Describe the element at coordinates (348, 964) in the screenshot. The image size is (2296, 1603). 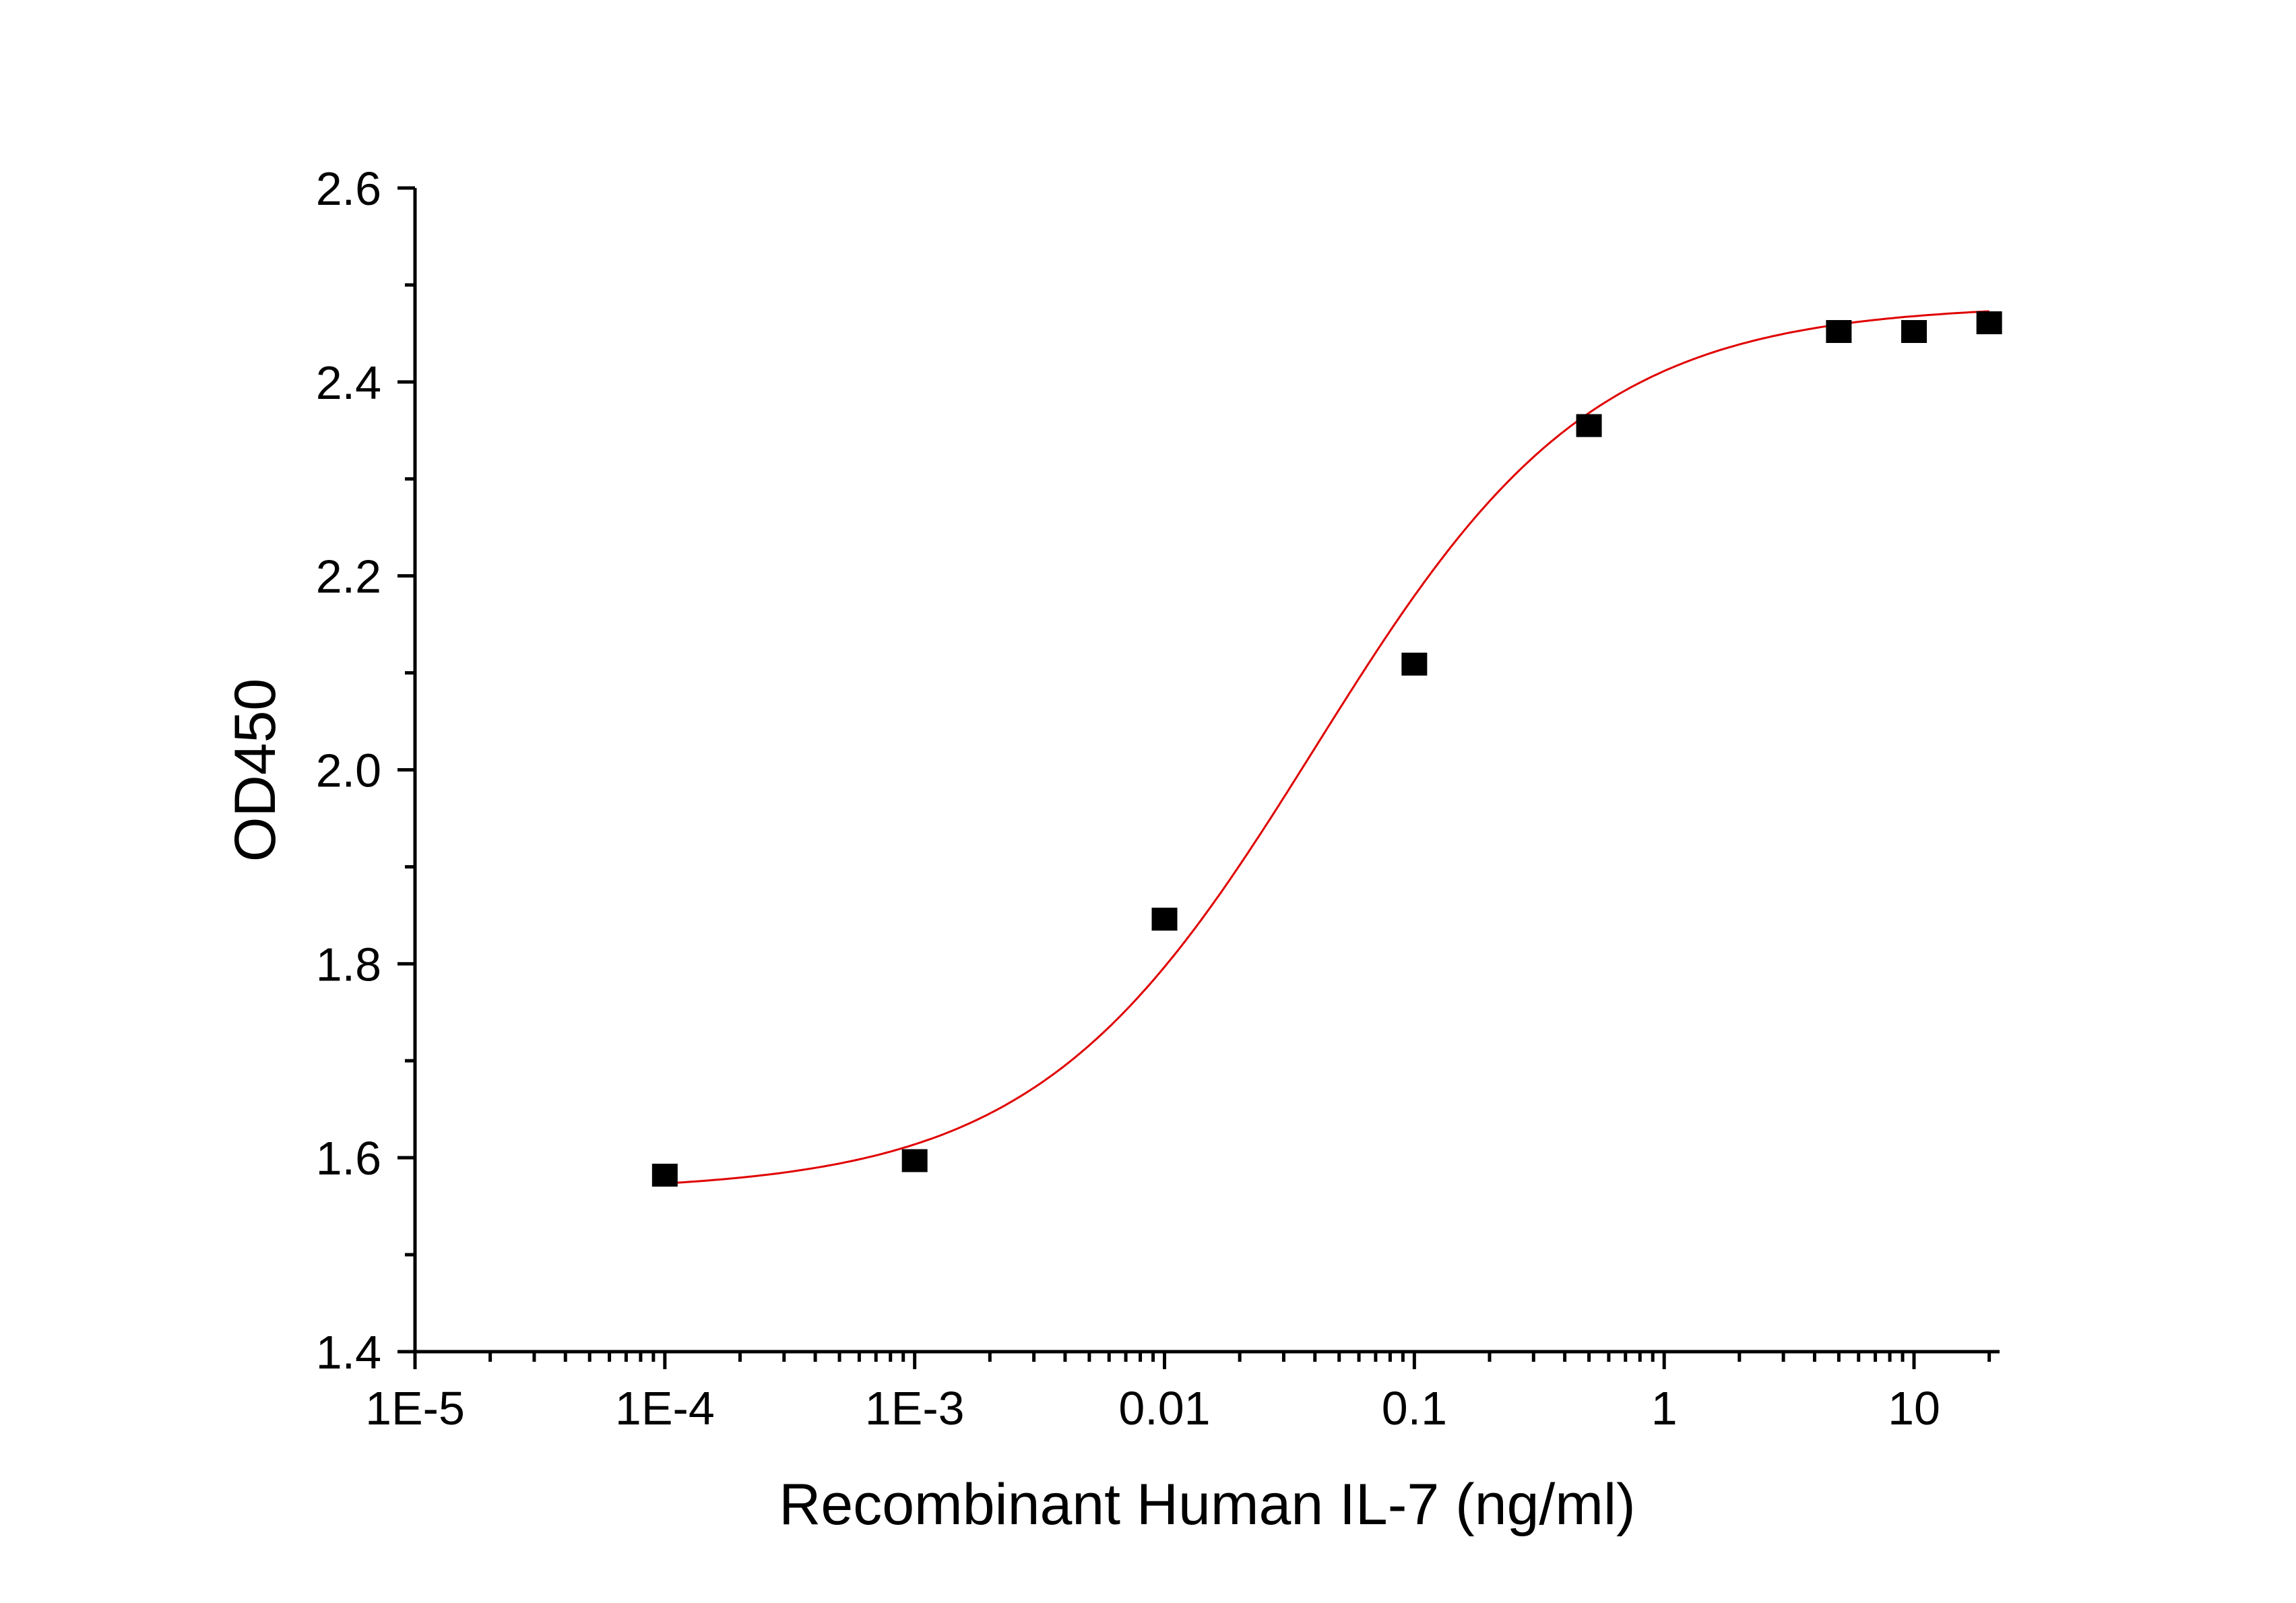
I see `y-tick-label: 1.8` at that location.